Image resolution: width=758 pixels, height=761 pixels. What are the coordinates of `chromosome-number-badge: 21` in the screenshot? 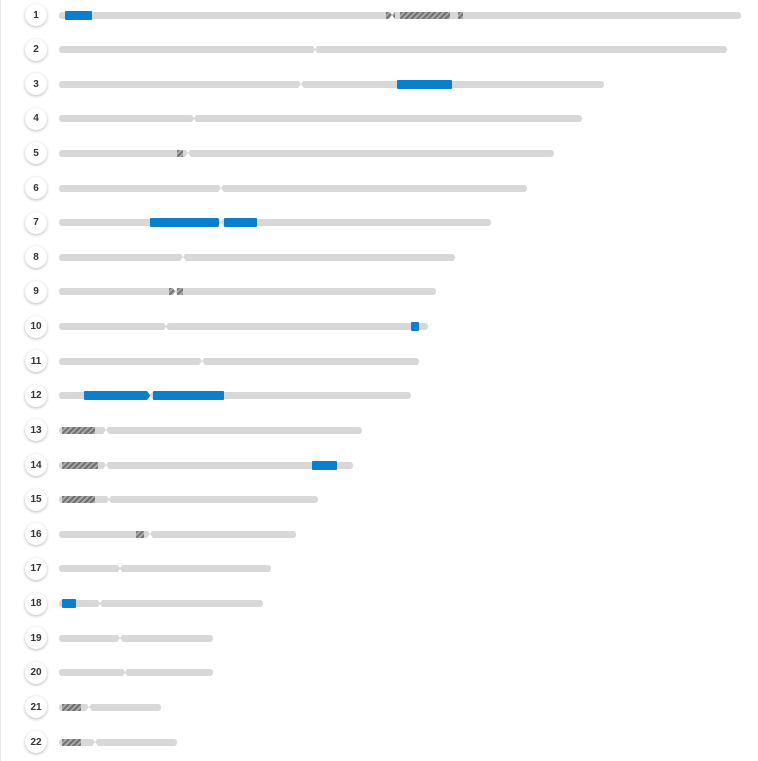 It's located at (36, 707).